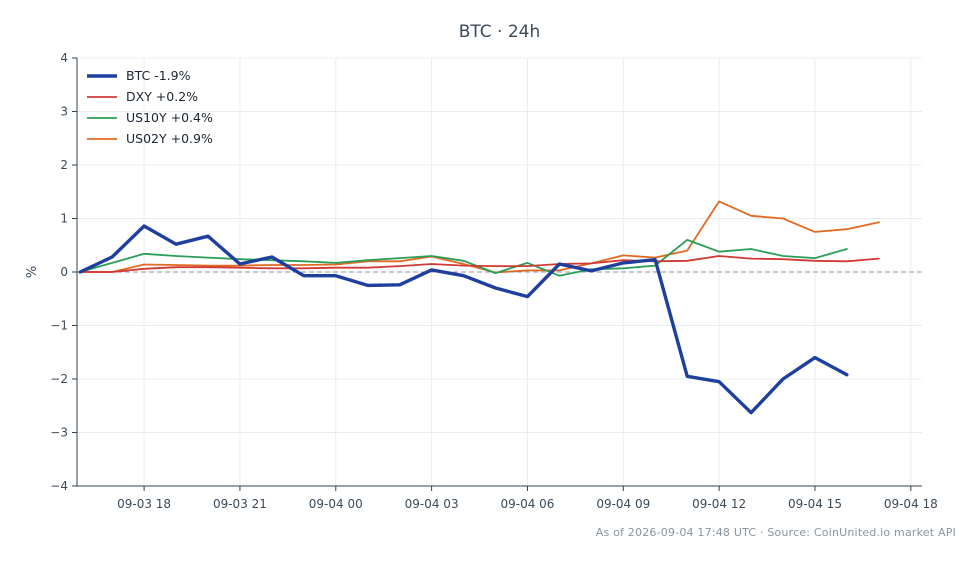 This screenshot has height=564, width=980. Describe the element at coordinates (432, 504) in the screenshot. I see `x-tick-label: 09-04 03` at that location.